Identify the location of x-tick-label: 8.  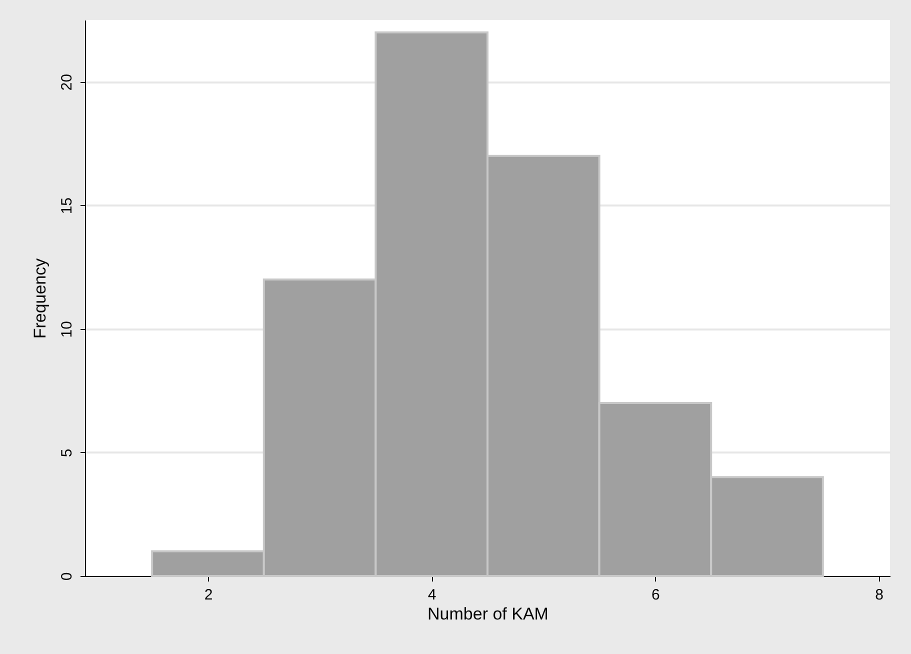
(879, 595).